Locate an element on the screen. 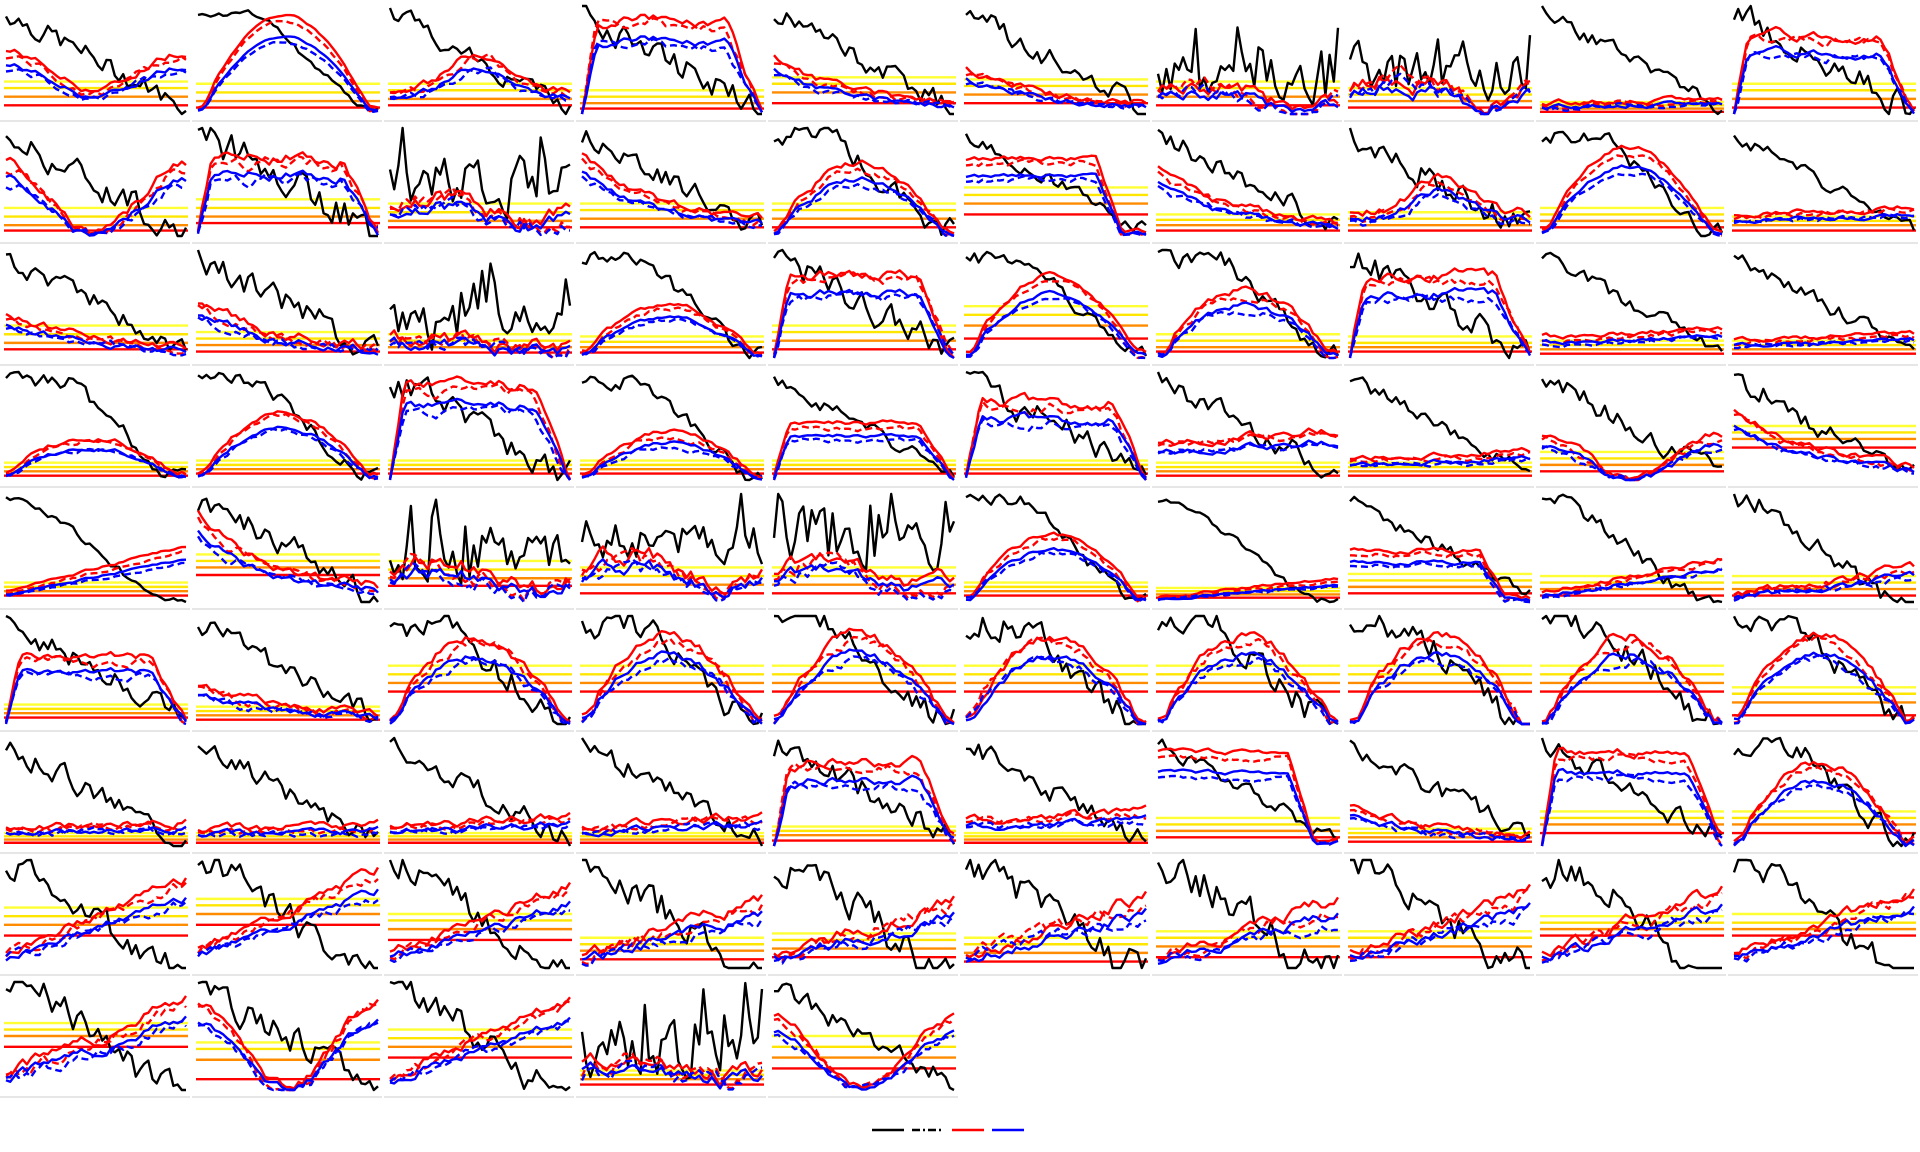 This screenshot has height=1152, width=1920. legend is located at coordinates (948, 1130).